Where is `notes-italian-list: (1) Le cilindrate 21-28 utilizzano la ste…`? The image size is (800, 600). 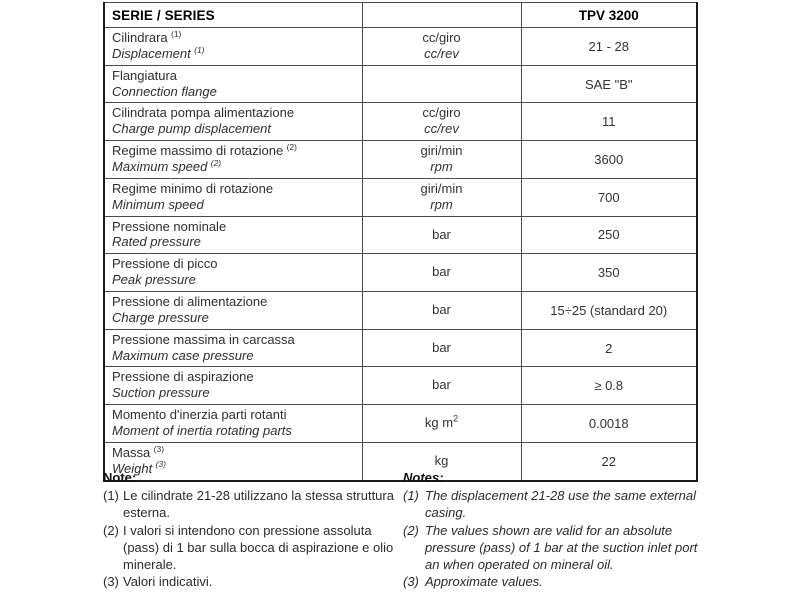 notes-italian-list: (1) Le cilindrate 21-28 utilizzano la ste… is located at coordinates (253, 539).